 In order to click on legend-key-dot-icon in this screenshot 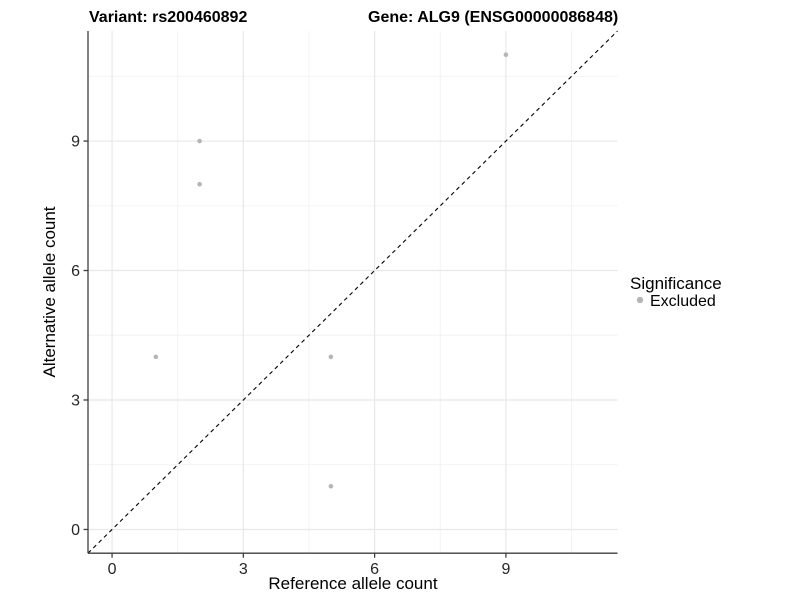, I will do `click(640, 300)`.